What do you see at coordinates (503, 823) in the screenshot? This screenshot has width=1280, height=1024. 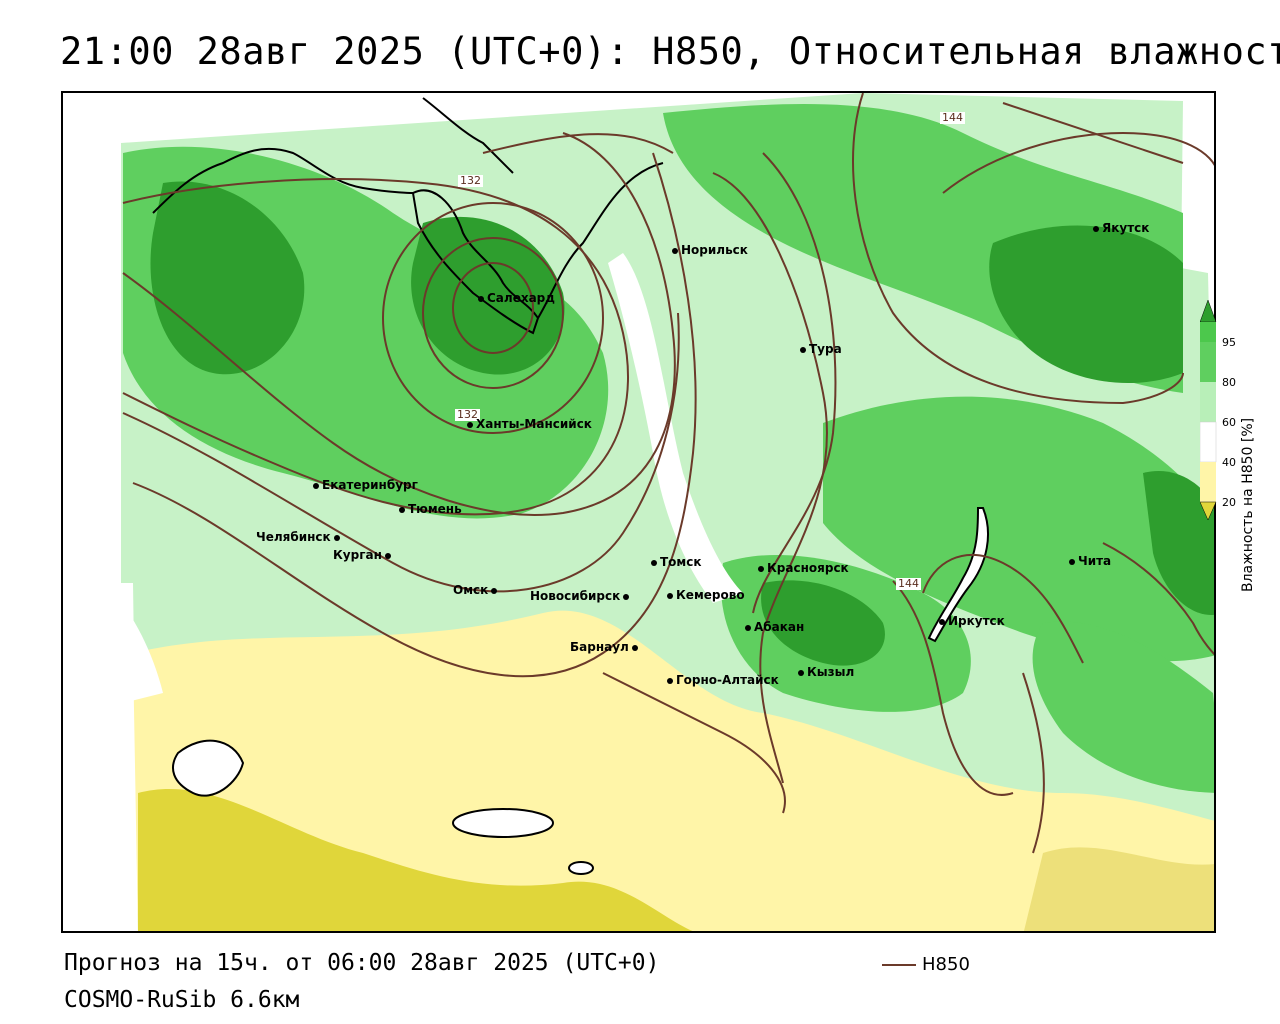 I see `lake-balkhash` at bounding box center [503, 823].